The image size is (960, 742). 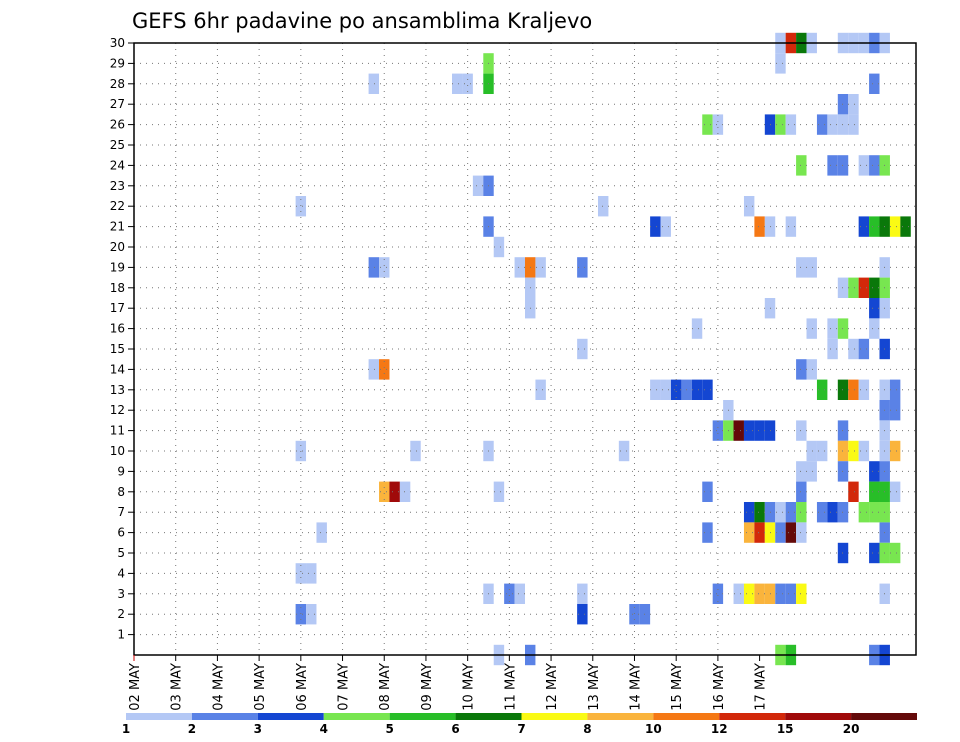 I want to click on x-tick-label: 02 MAY, so click(x=135, y=687).